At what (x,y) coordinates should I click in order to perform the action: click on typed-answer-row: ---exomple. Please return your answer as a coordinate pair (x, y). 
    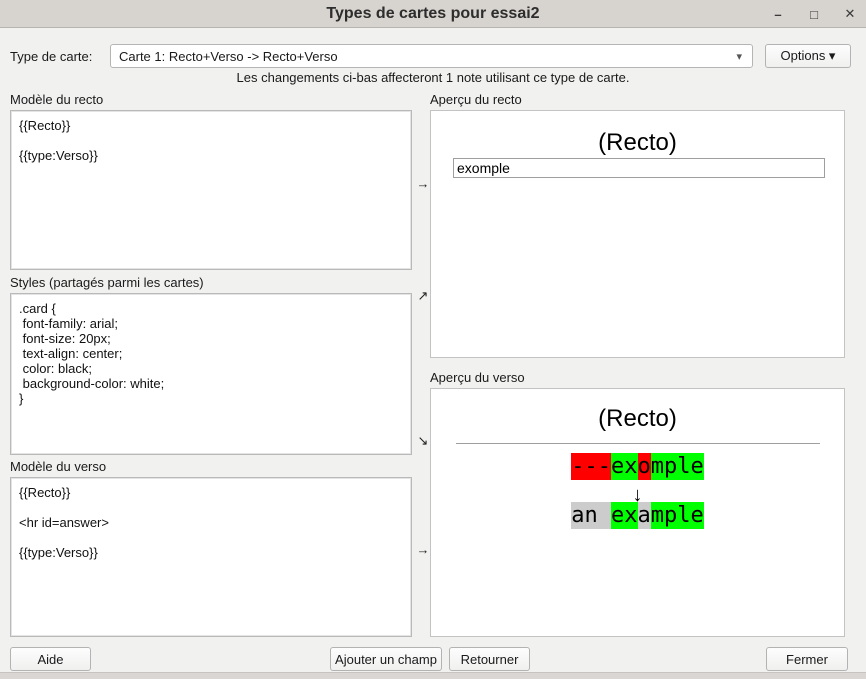
    Looking at the image, I should click on (637, 467).